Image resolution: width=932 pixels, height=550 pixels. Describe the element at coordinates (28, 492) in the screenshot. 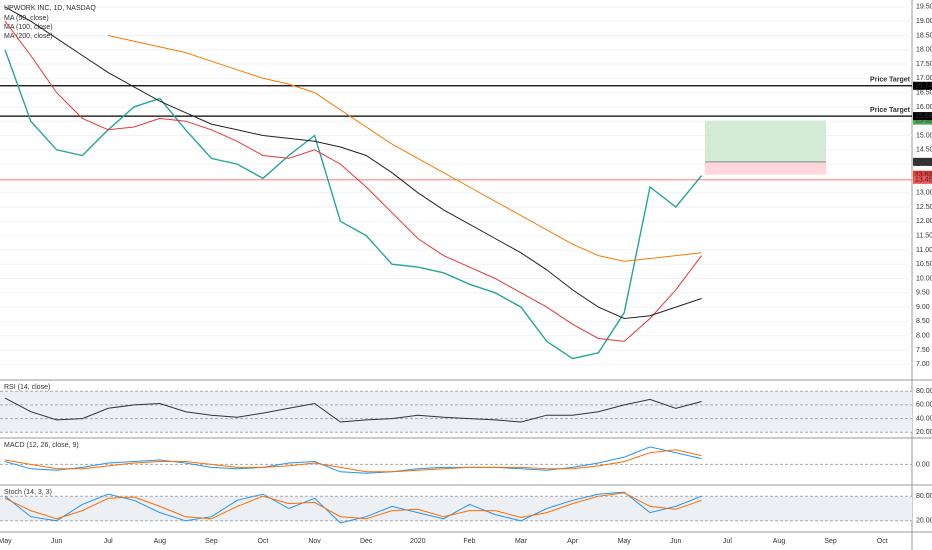

I see `pane-title: Stoch (14, 3, 3)` at that location.